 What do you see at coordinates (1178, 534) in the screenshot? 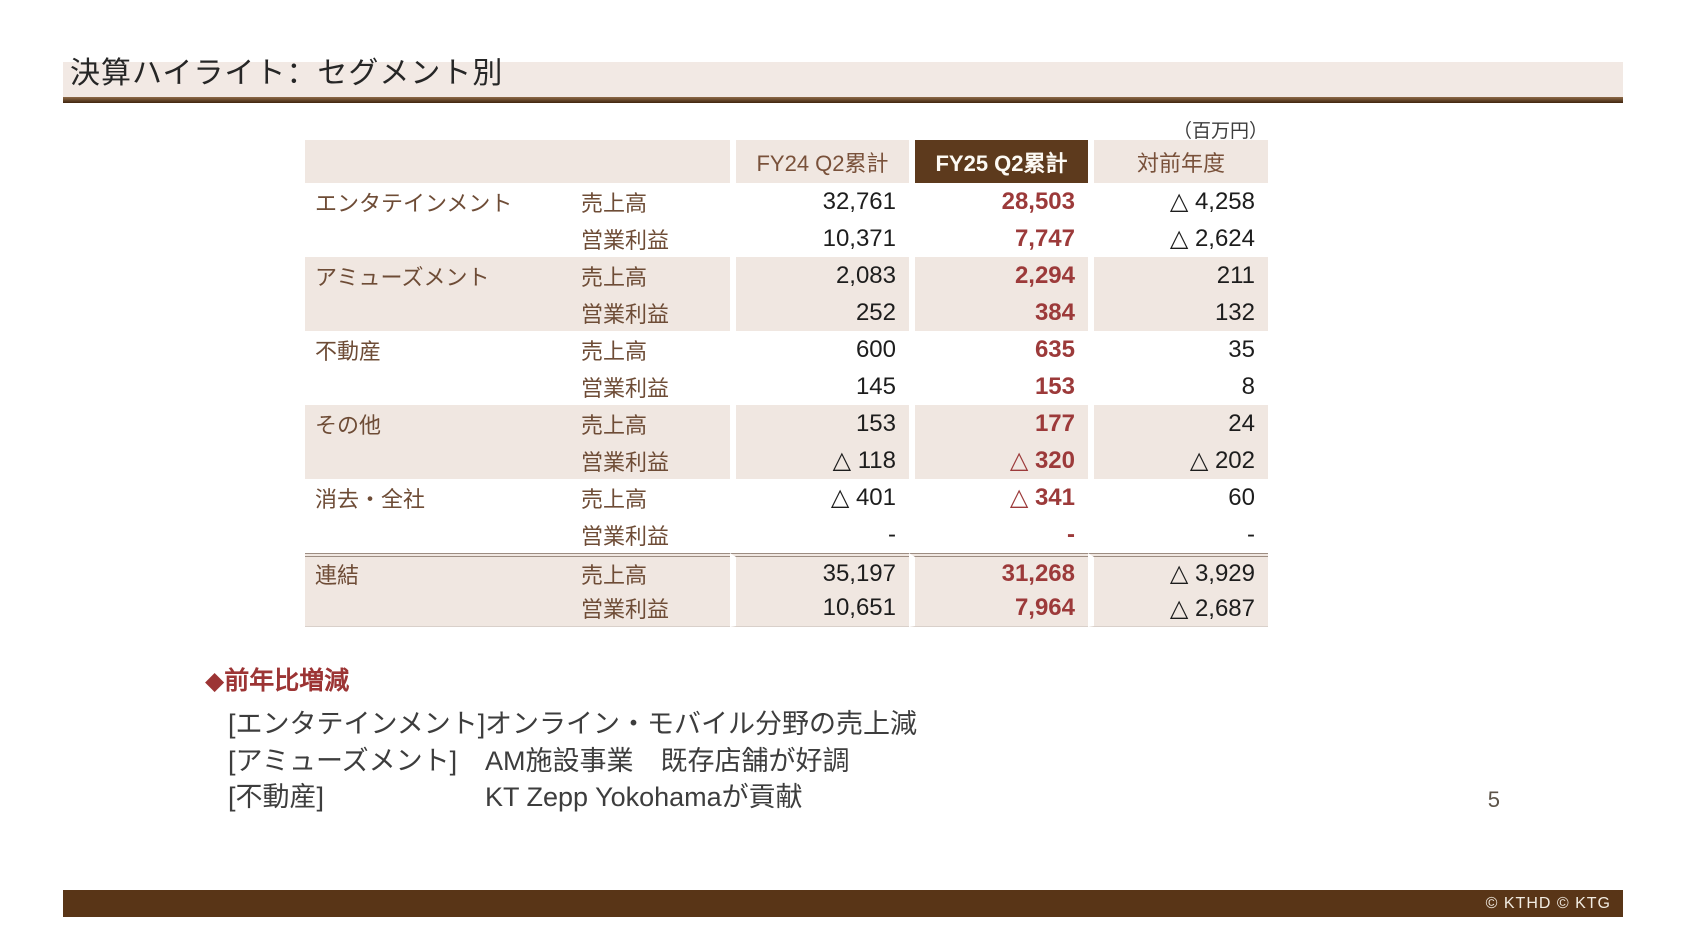
I see `yoy-value: -` at bounding box center [1178, 534].